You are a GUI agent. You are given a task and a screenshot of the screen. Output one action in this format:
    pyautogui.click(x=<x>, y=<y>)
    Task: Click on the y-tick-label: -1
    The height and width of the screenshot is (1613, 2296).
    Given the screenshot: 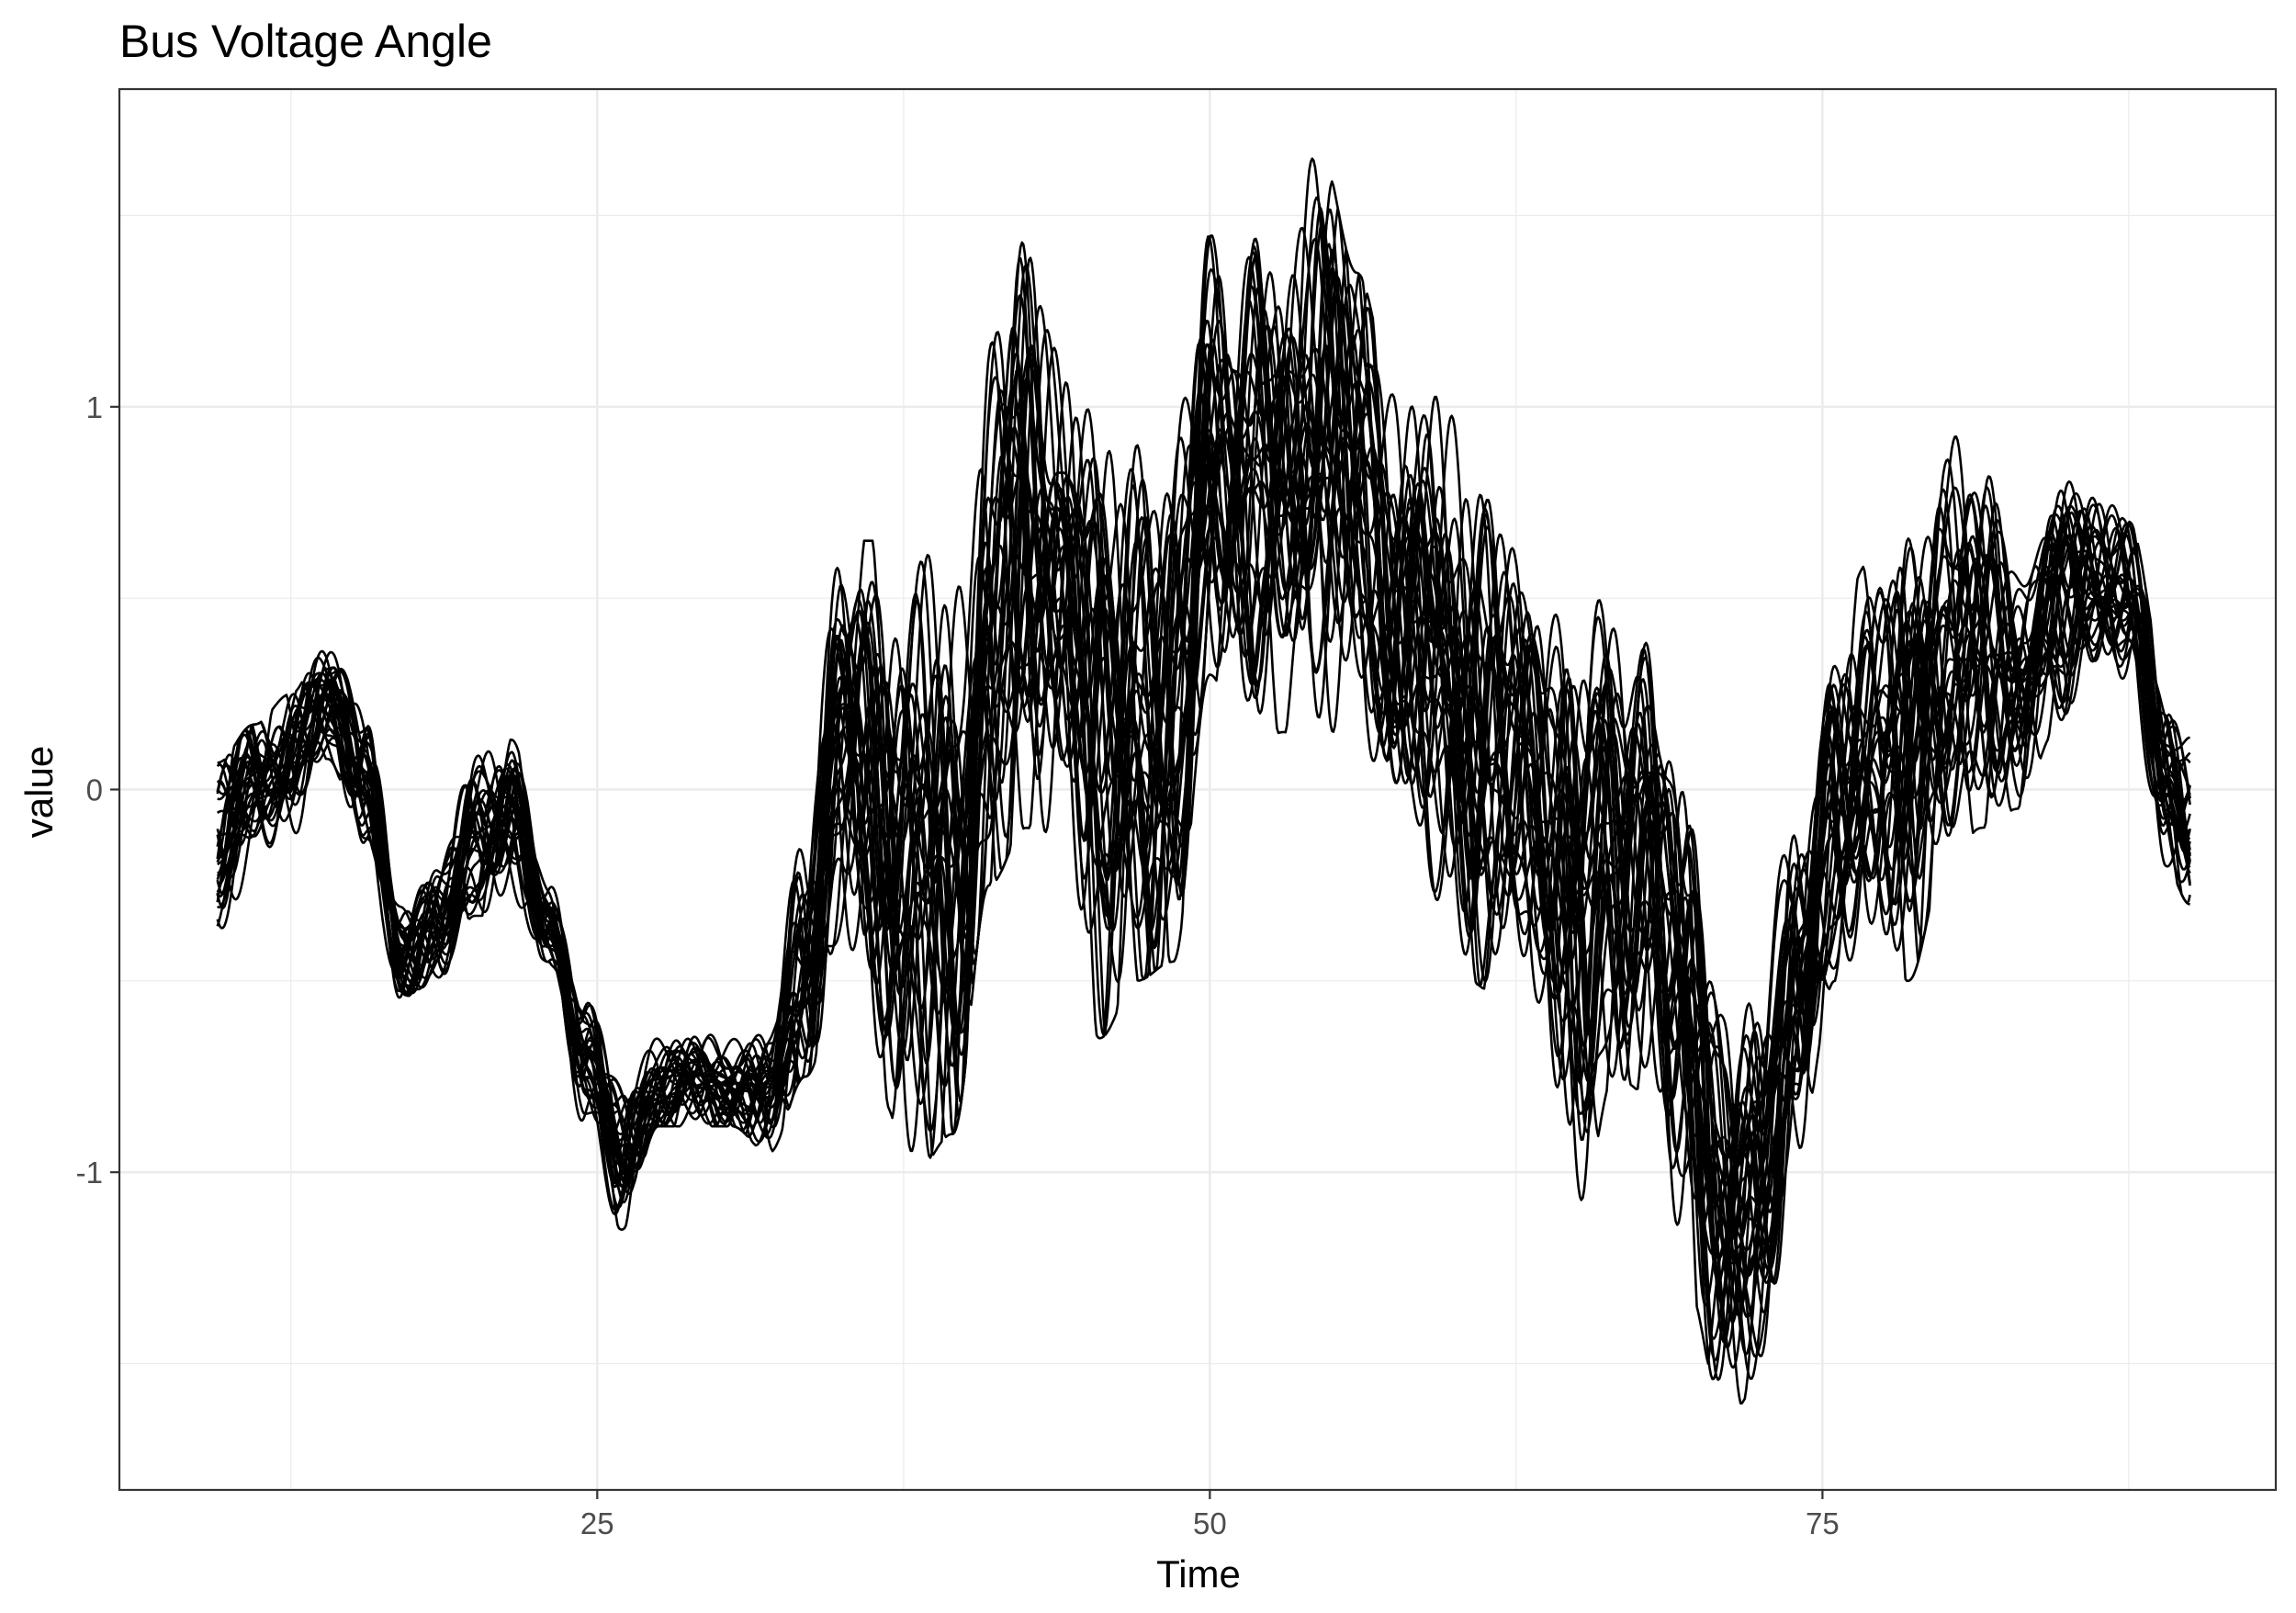 What is the action you would take?
    pyautogui.click(x=89, y=1173)
    